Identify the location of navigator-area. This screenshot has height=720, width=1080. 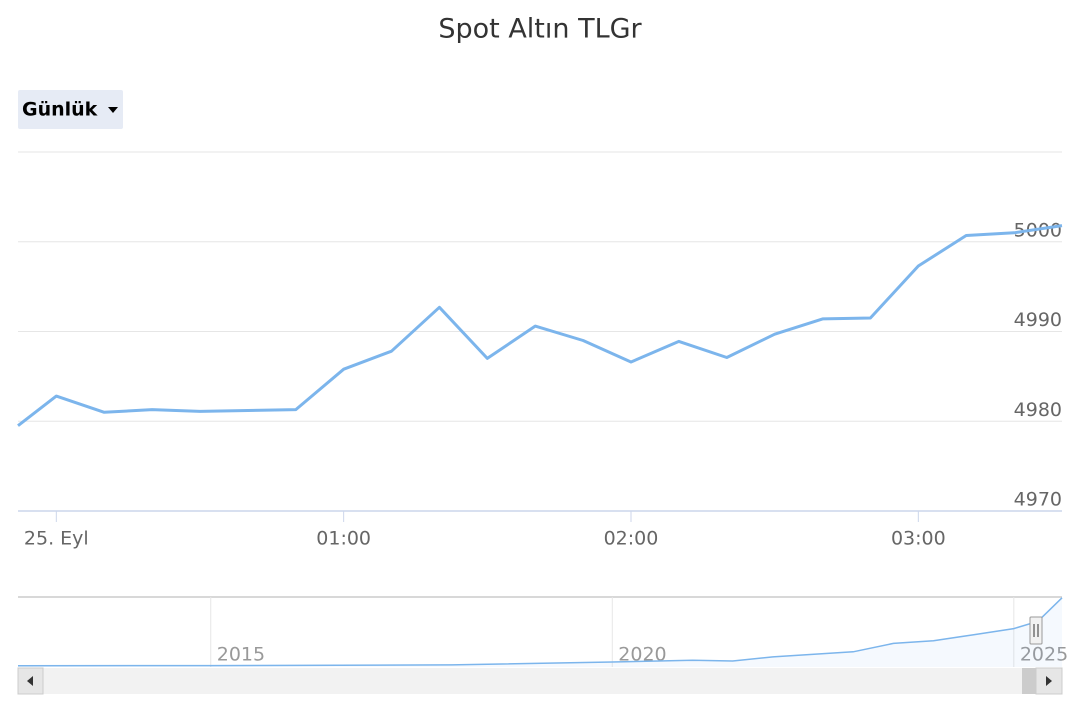
(540, 632).